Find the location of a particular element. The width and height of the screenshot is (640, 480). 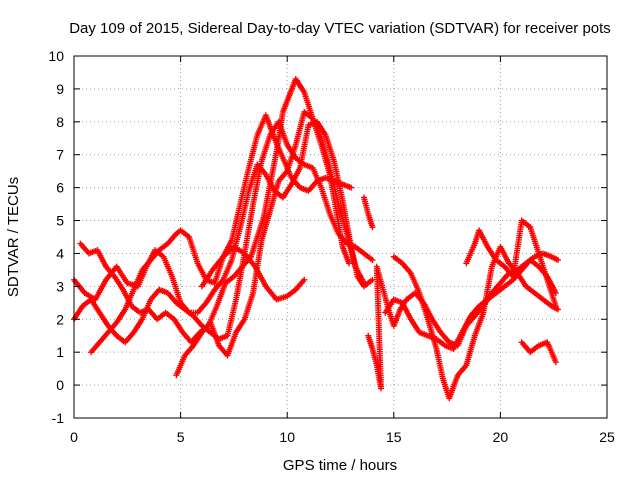

x-axis-label: GPS time / hours is located at coordinates (340, 465).